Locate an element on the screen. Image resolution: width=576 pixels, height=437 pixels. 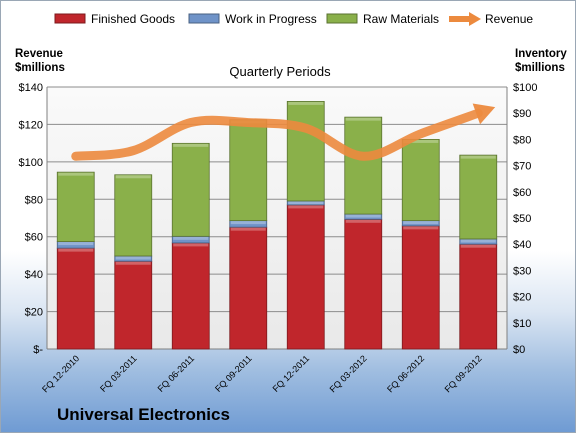
left-tick-label: $- is located at coordinates (38, 350).